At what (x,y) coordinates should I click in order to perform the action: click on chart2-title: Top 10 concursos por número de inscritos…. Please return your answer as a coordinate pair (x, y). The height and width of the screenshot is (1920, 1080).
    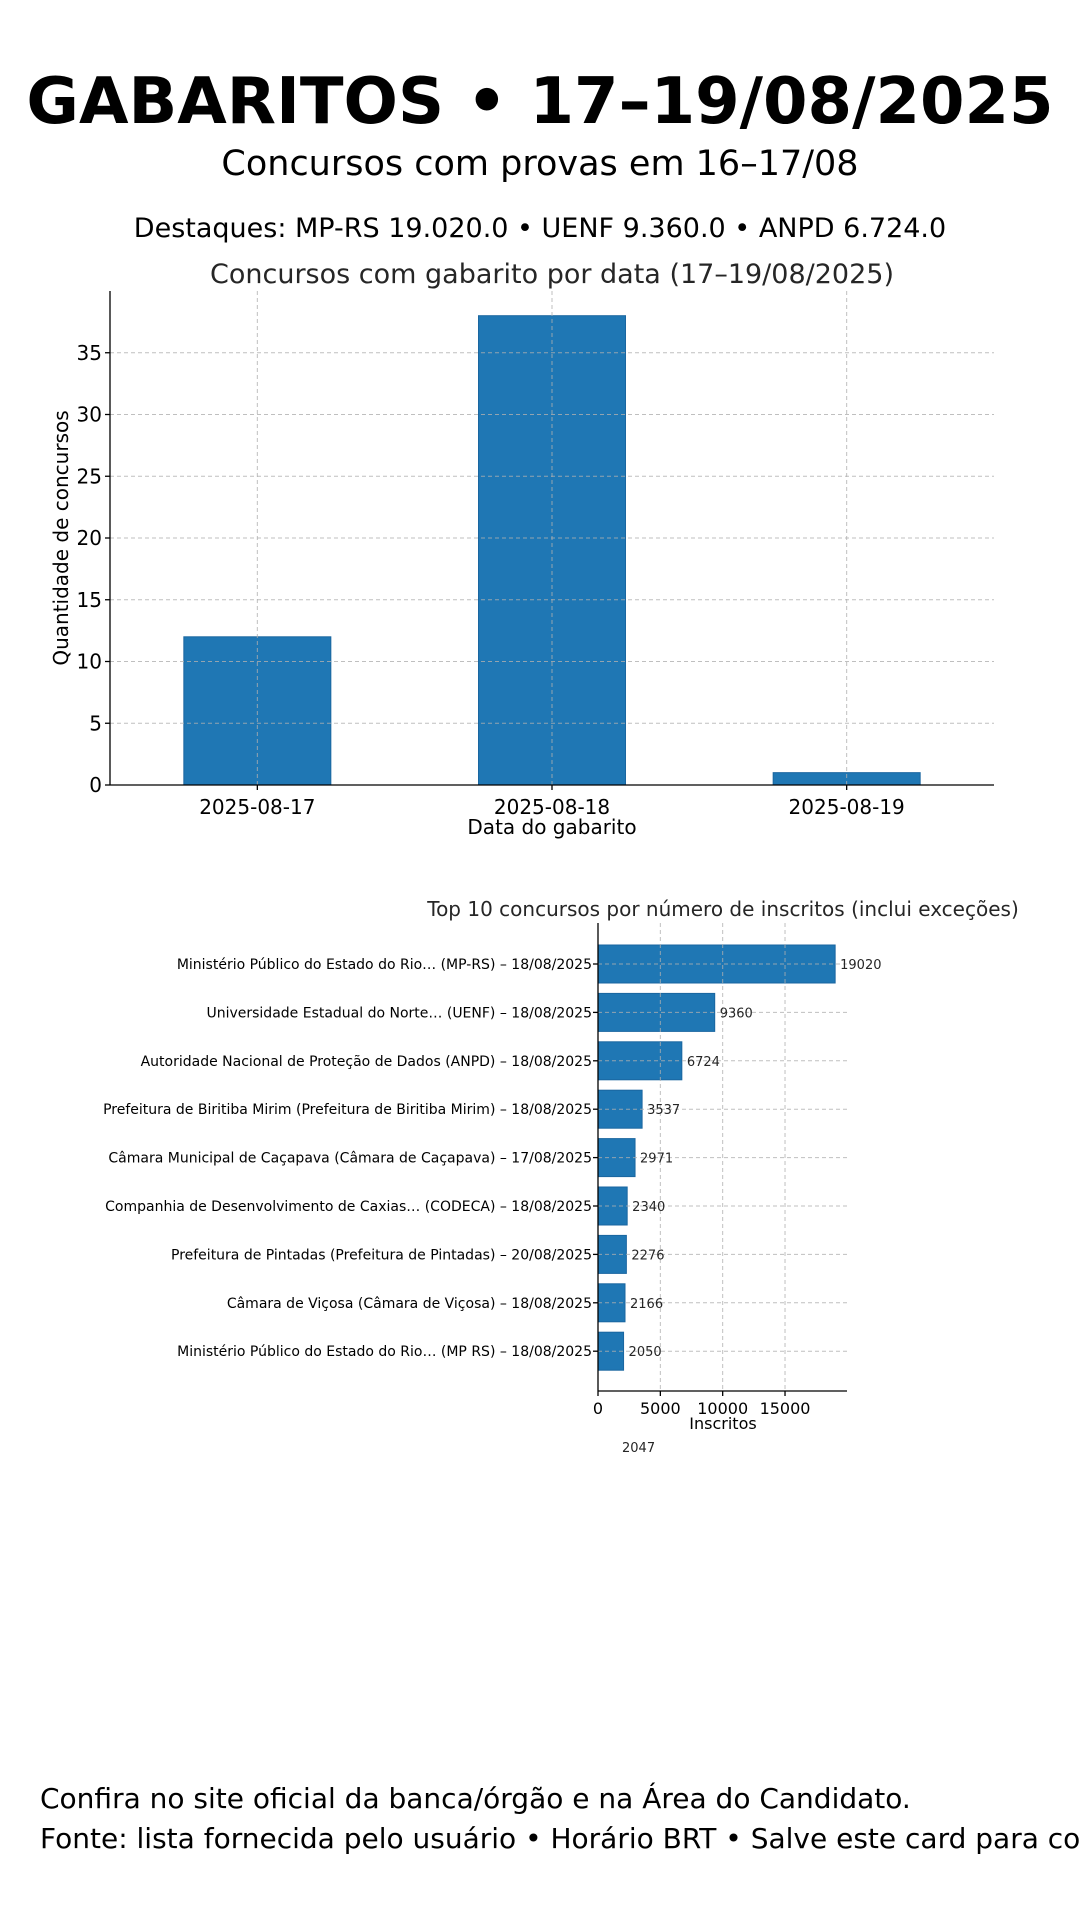
    Looking at the image, I should click on (722, 909).